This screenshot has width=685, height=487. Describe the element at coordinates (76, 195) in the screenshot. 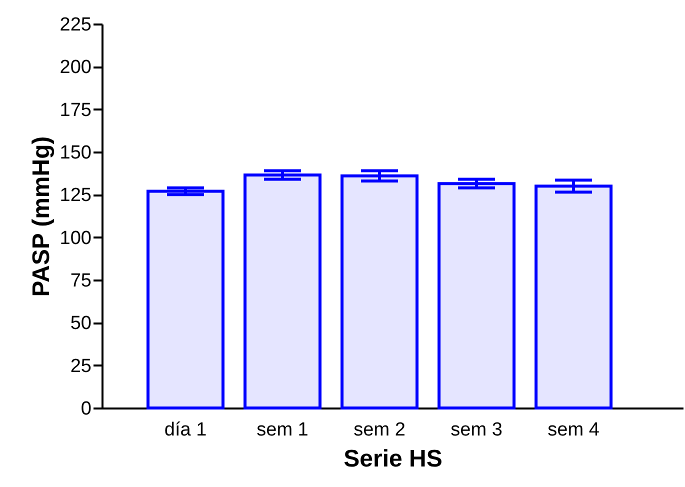

I see `y-tick-label: 125` at that location.